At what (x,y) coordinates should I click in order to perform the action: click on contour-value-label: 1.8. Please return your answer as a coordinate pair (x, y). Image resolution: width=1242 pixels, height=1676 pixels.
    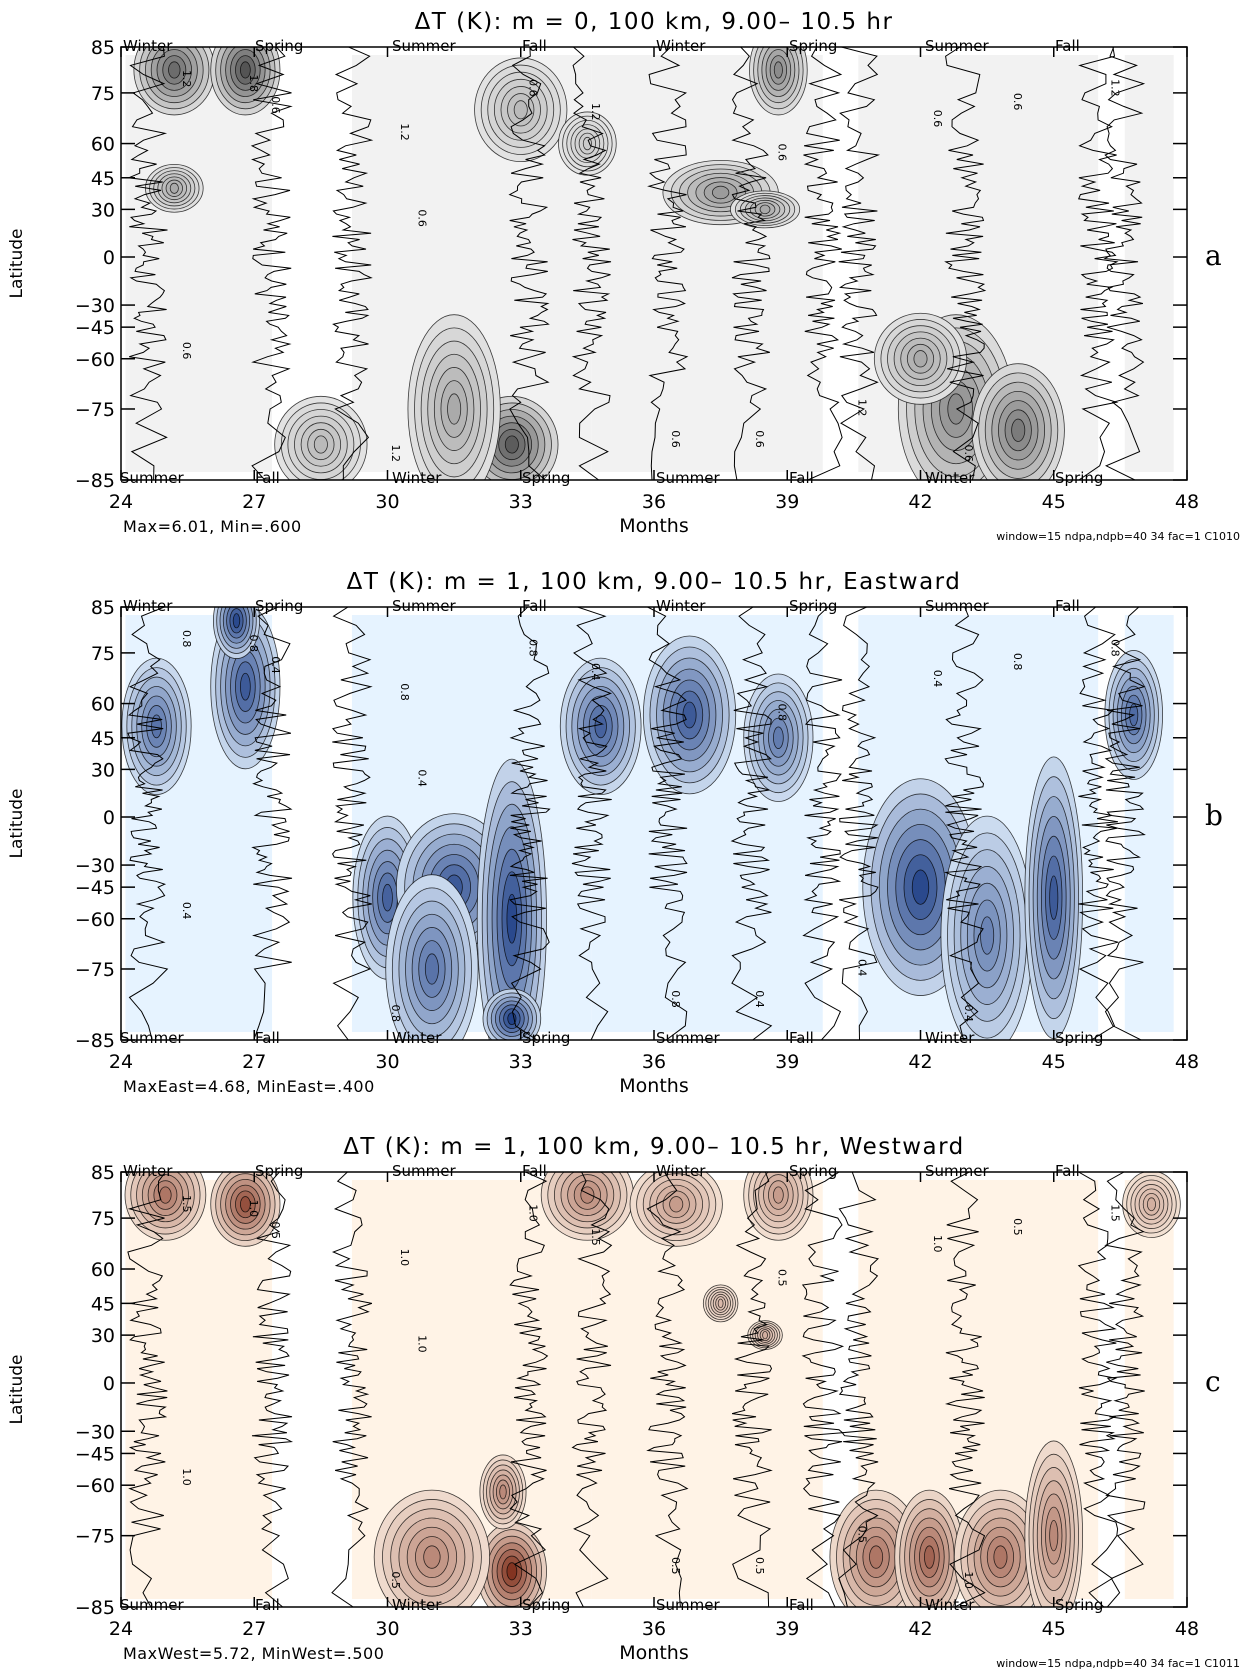
    Looking at the image, I should click on (253, 84).